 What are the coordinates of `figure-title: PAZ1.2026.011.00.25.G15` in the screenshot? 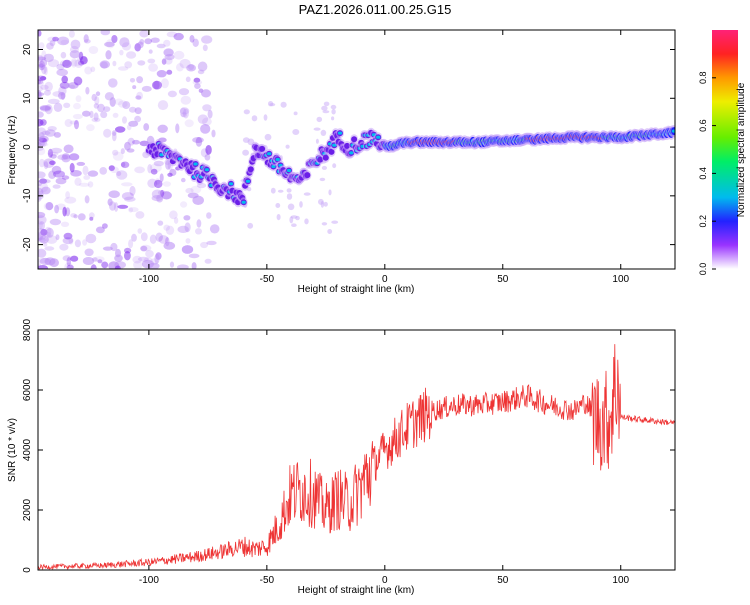 It's located at (375, 9).